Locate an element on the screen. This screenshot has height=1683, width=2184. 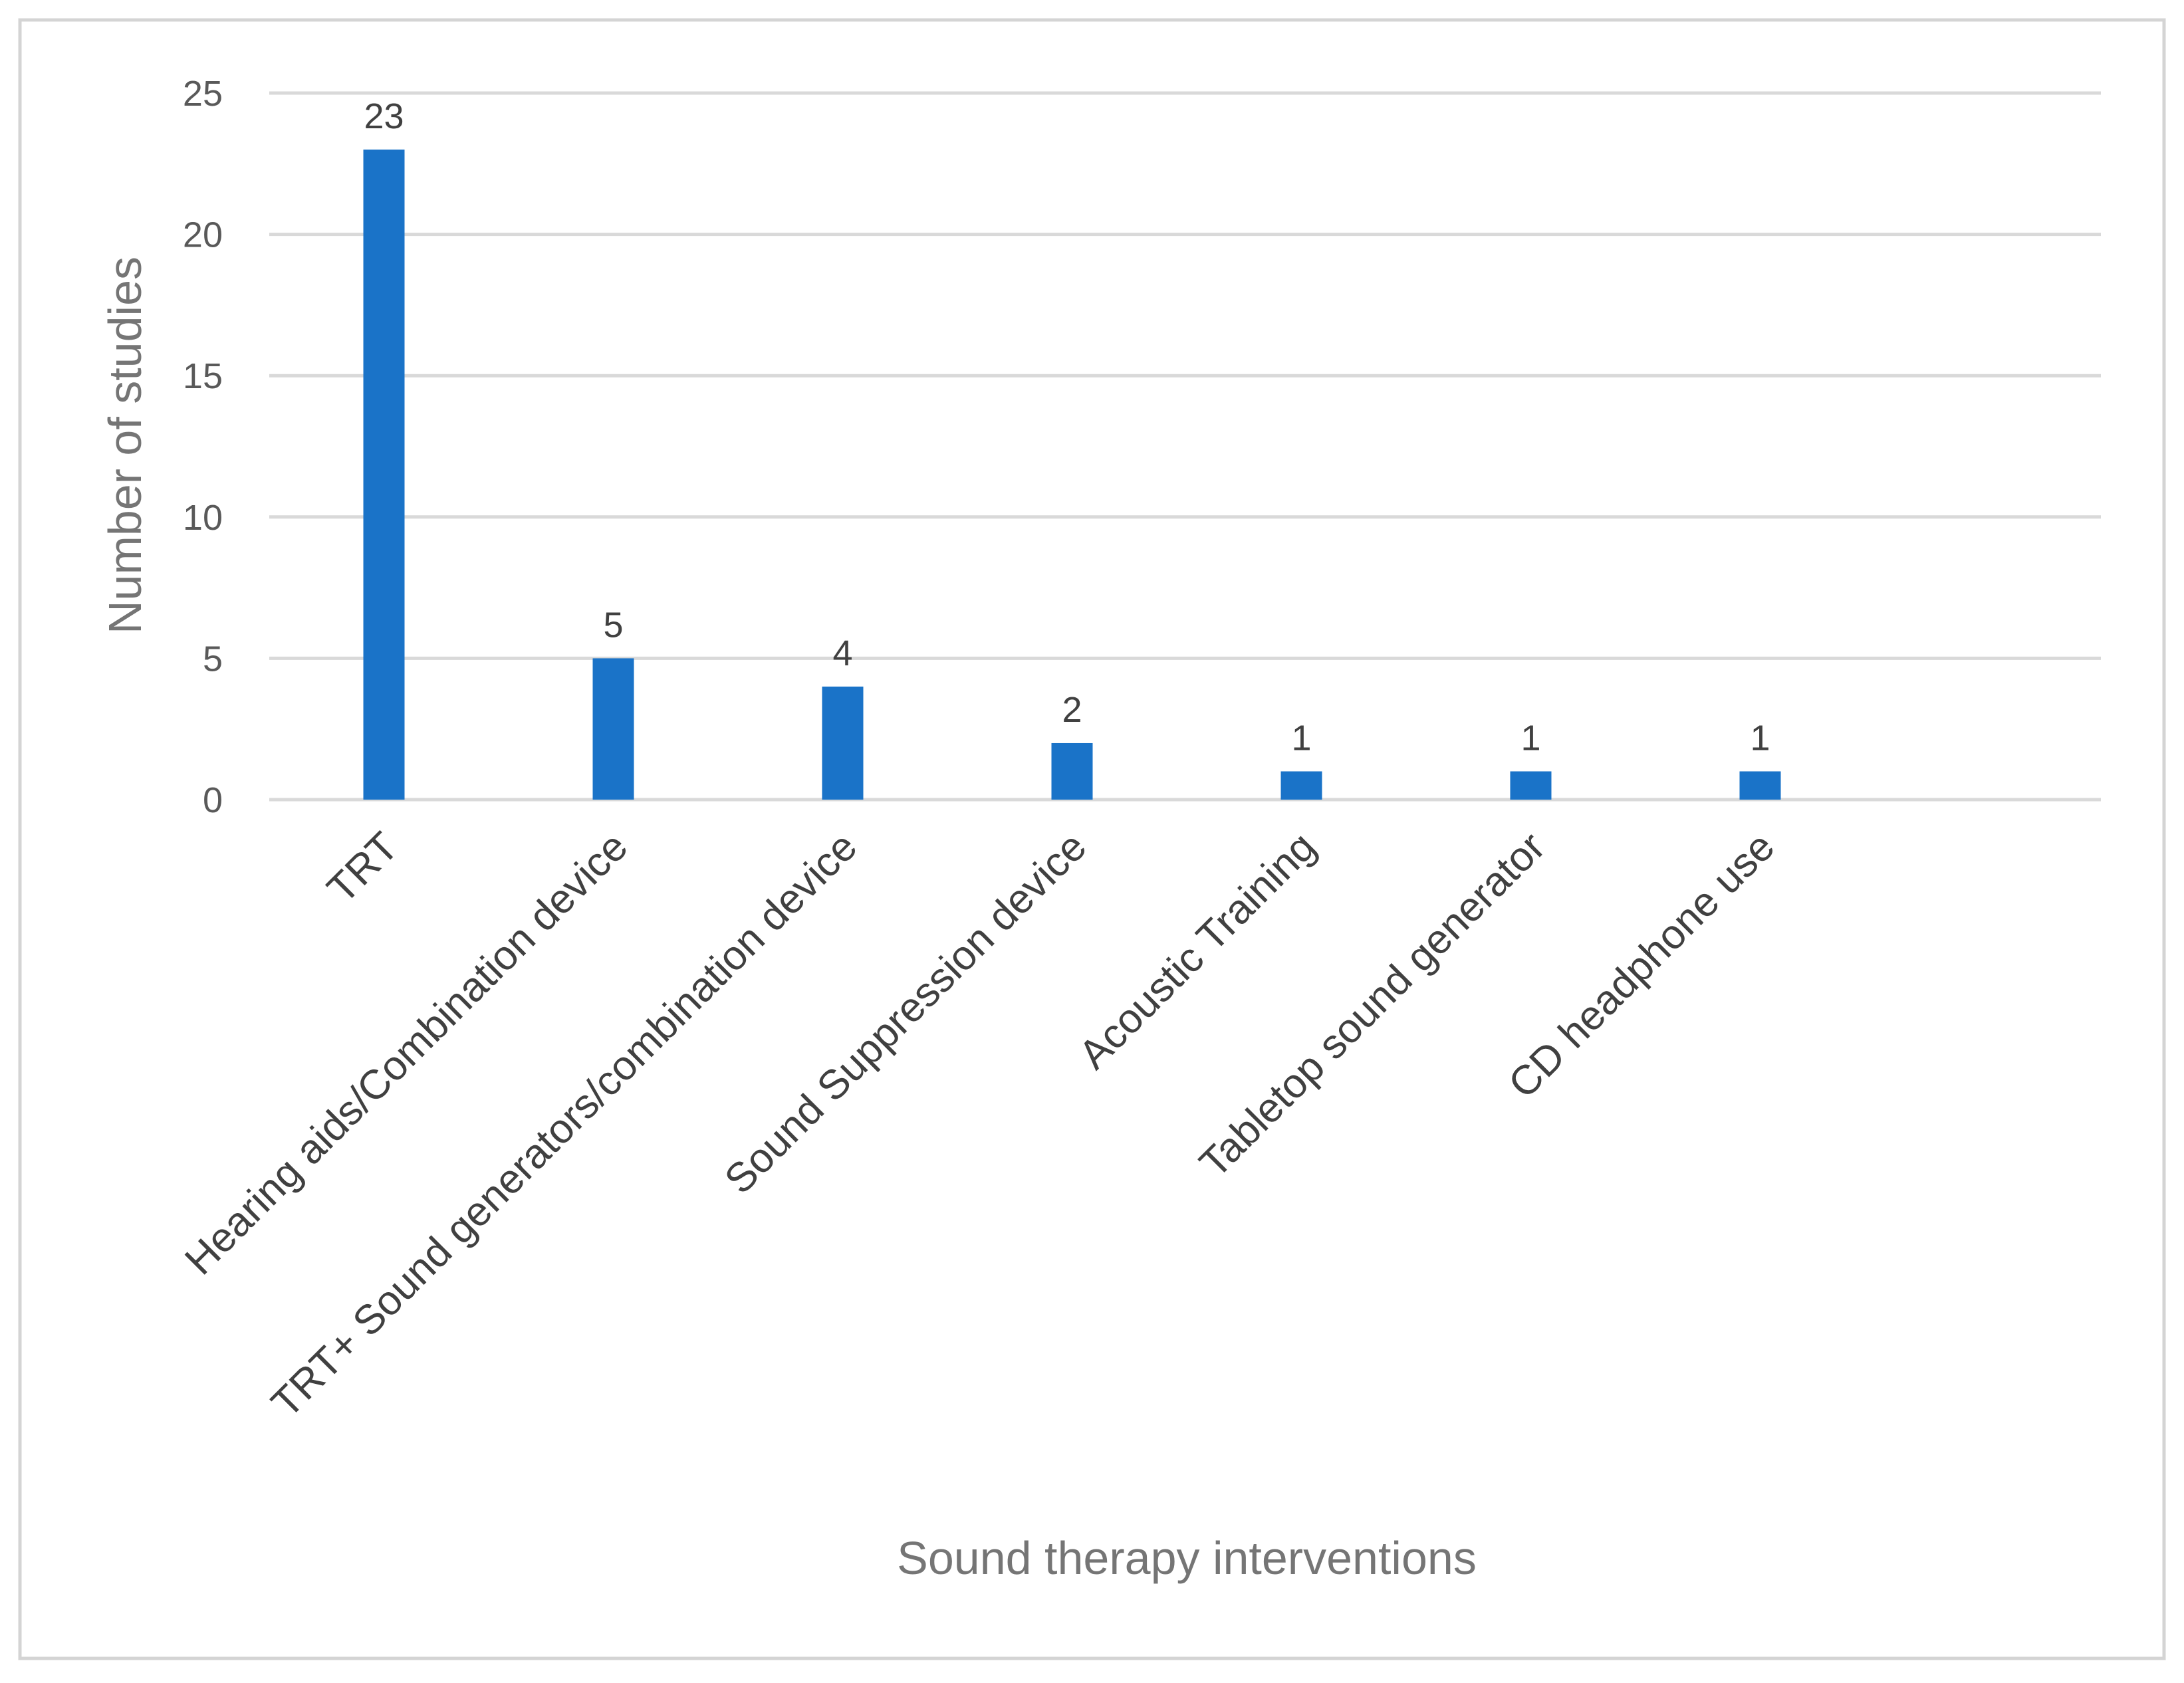
y-tick-label: 15 is located at coordinates (203, 376).